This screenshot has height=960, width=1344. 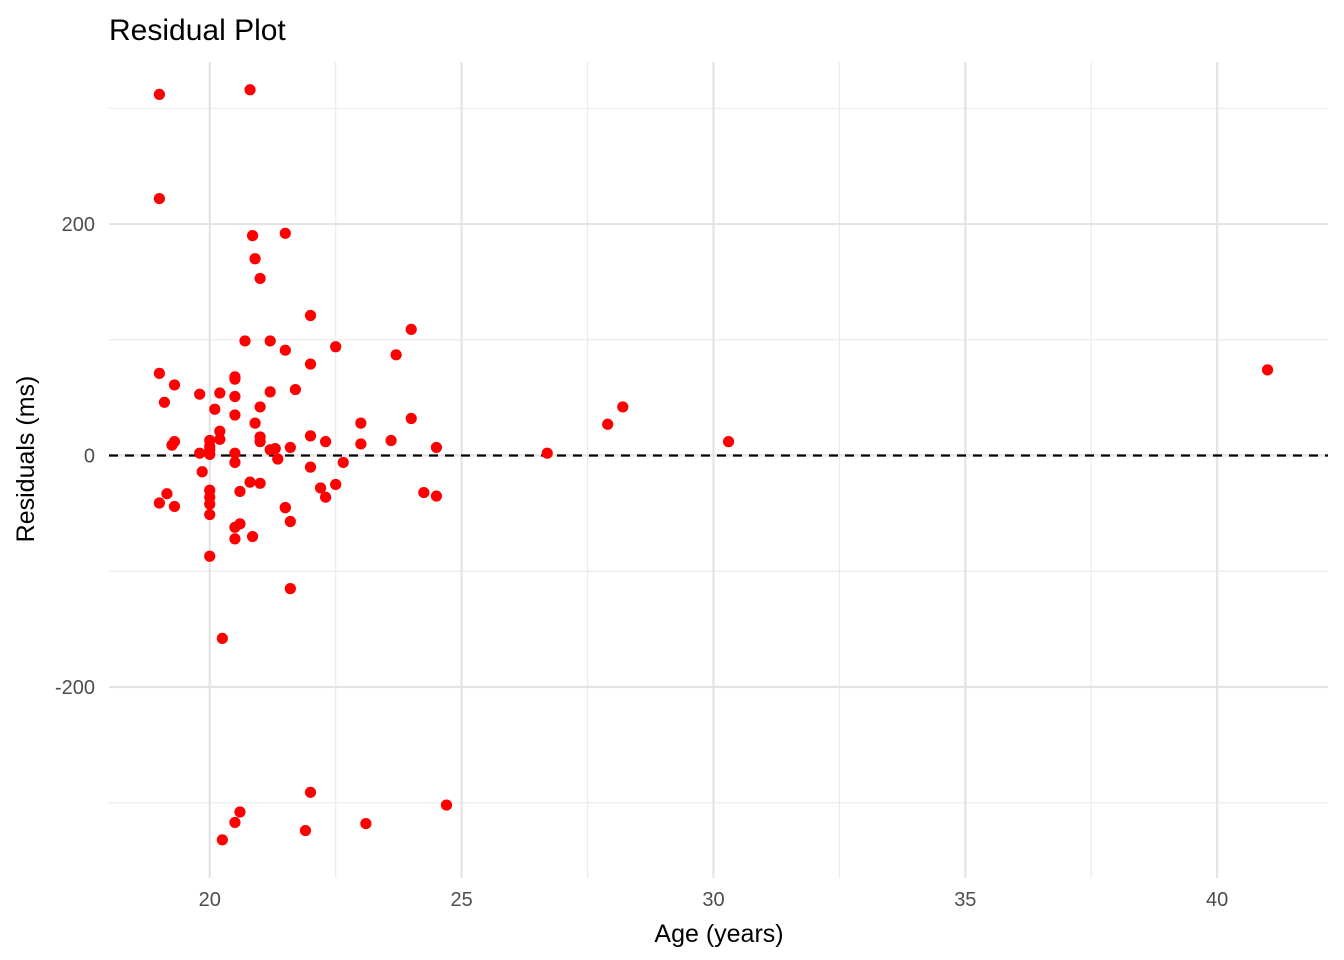 What do you see at coordinates (1217, 900) in the screenshot?
I see `x-tick-label: 40` at bounding box center [1217, 900].